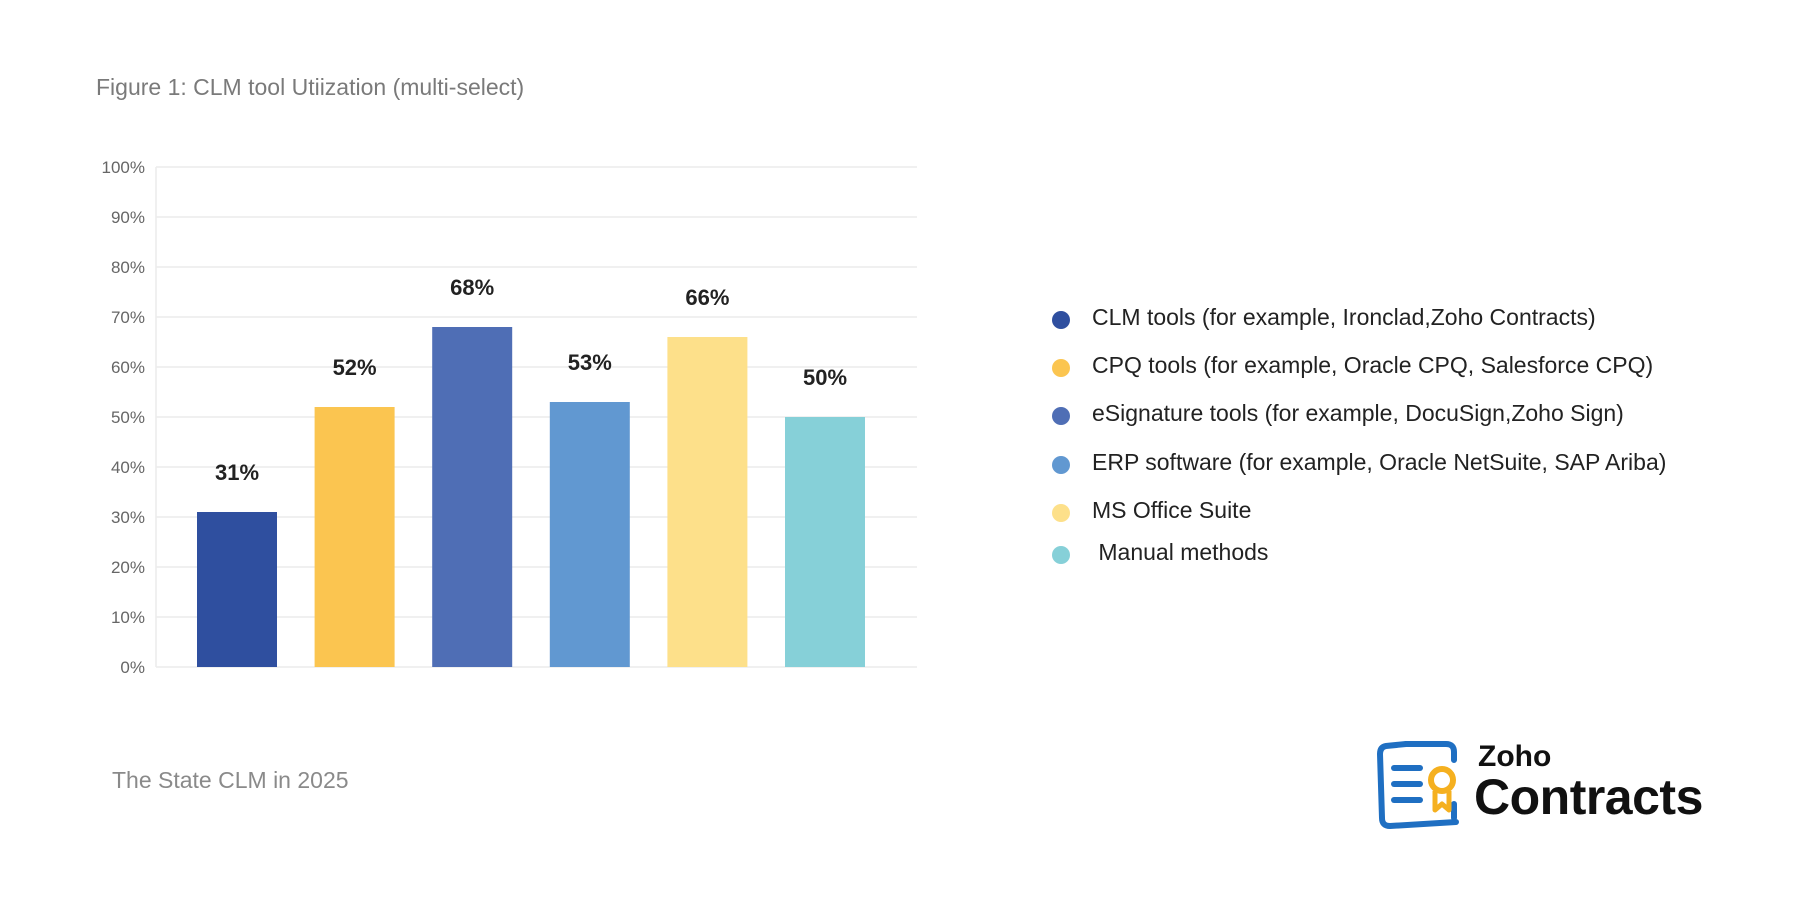  I want to click on y-tick-label: 40%, so click(128, 467).